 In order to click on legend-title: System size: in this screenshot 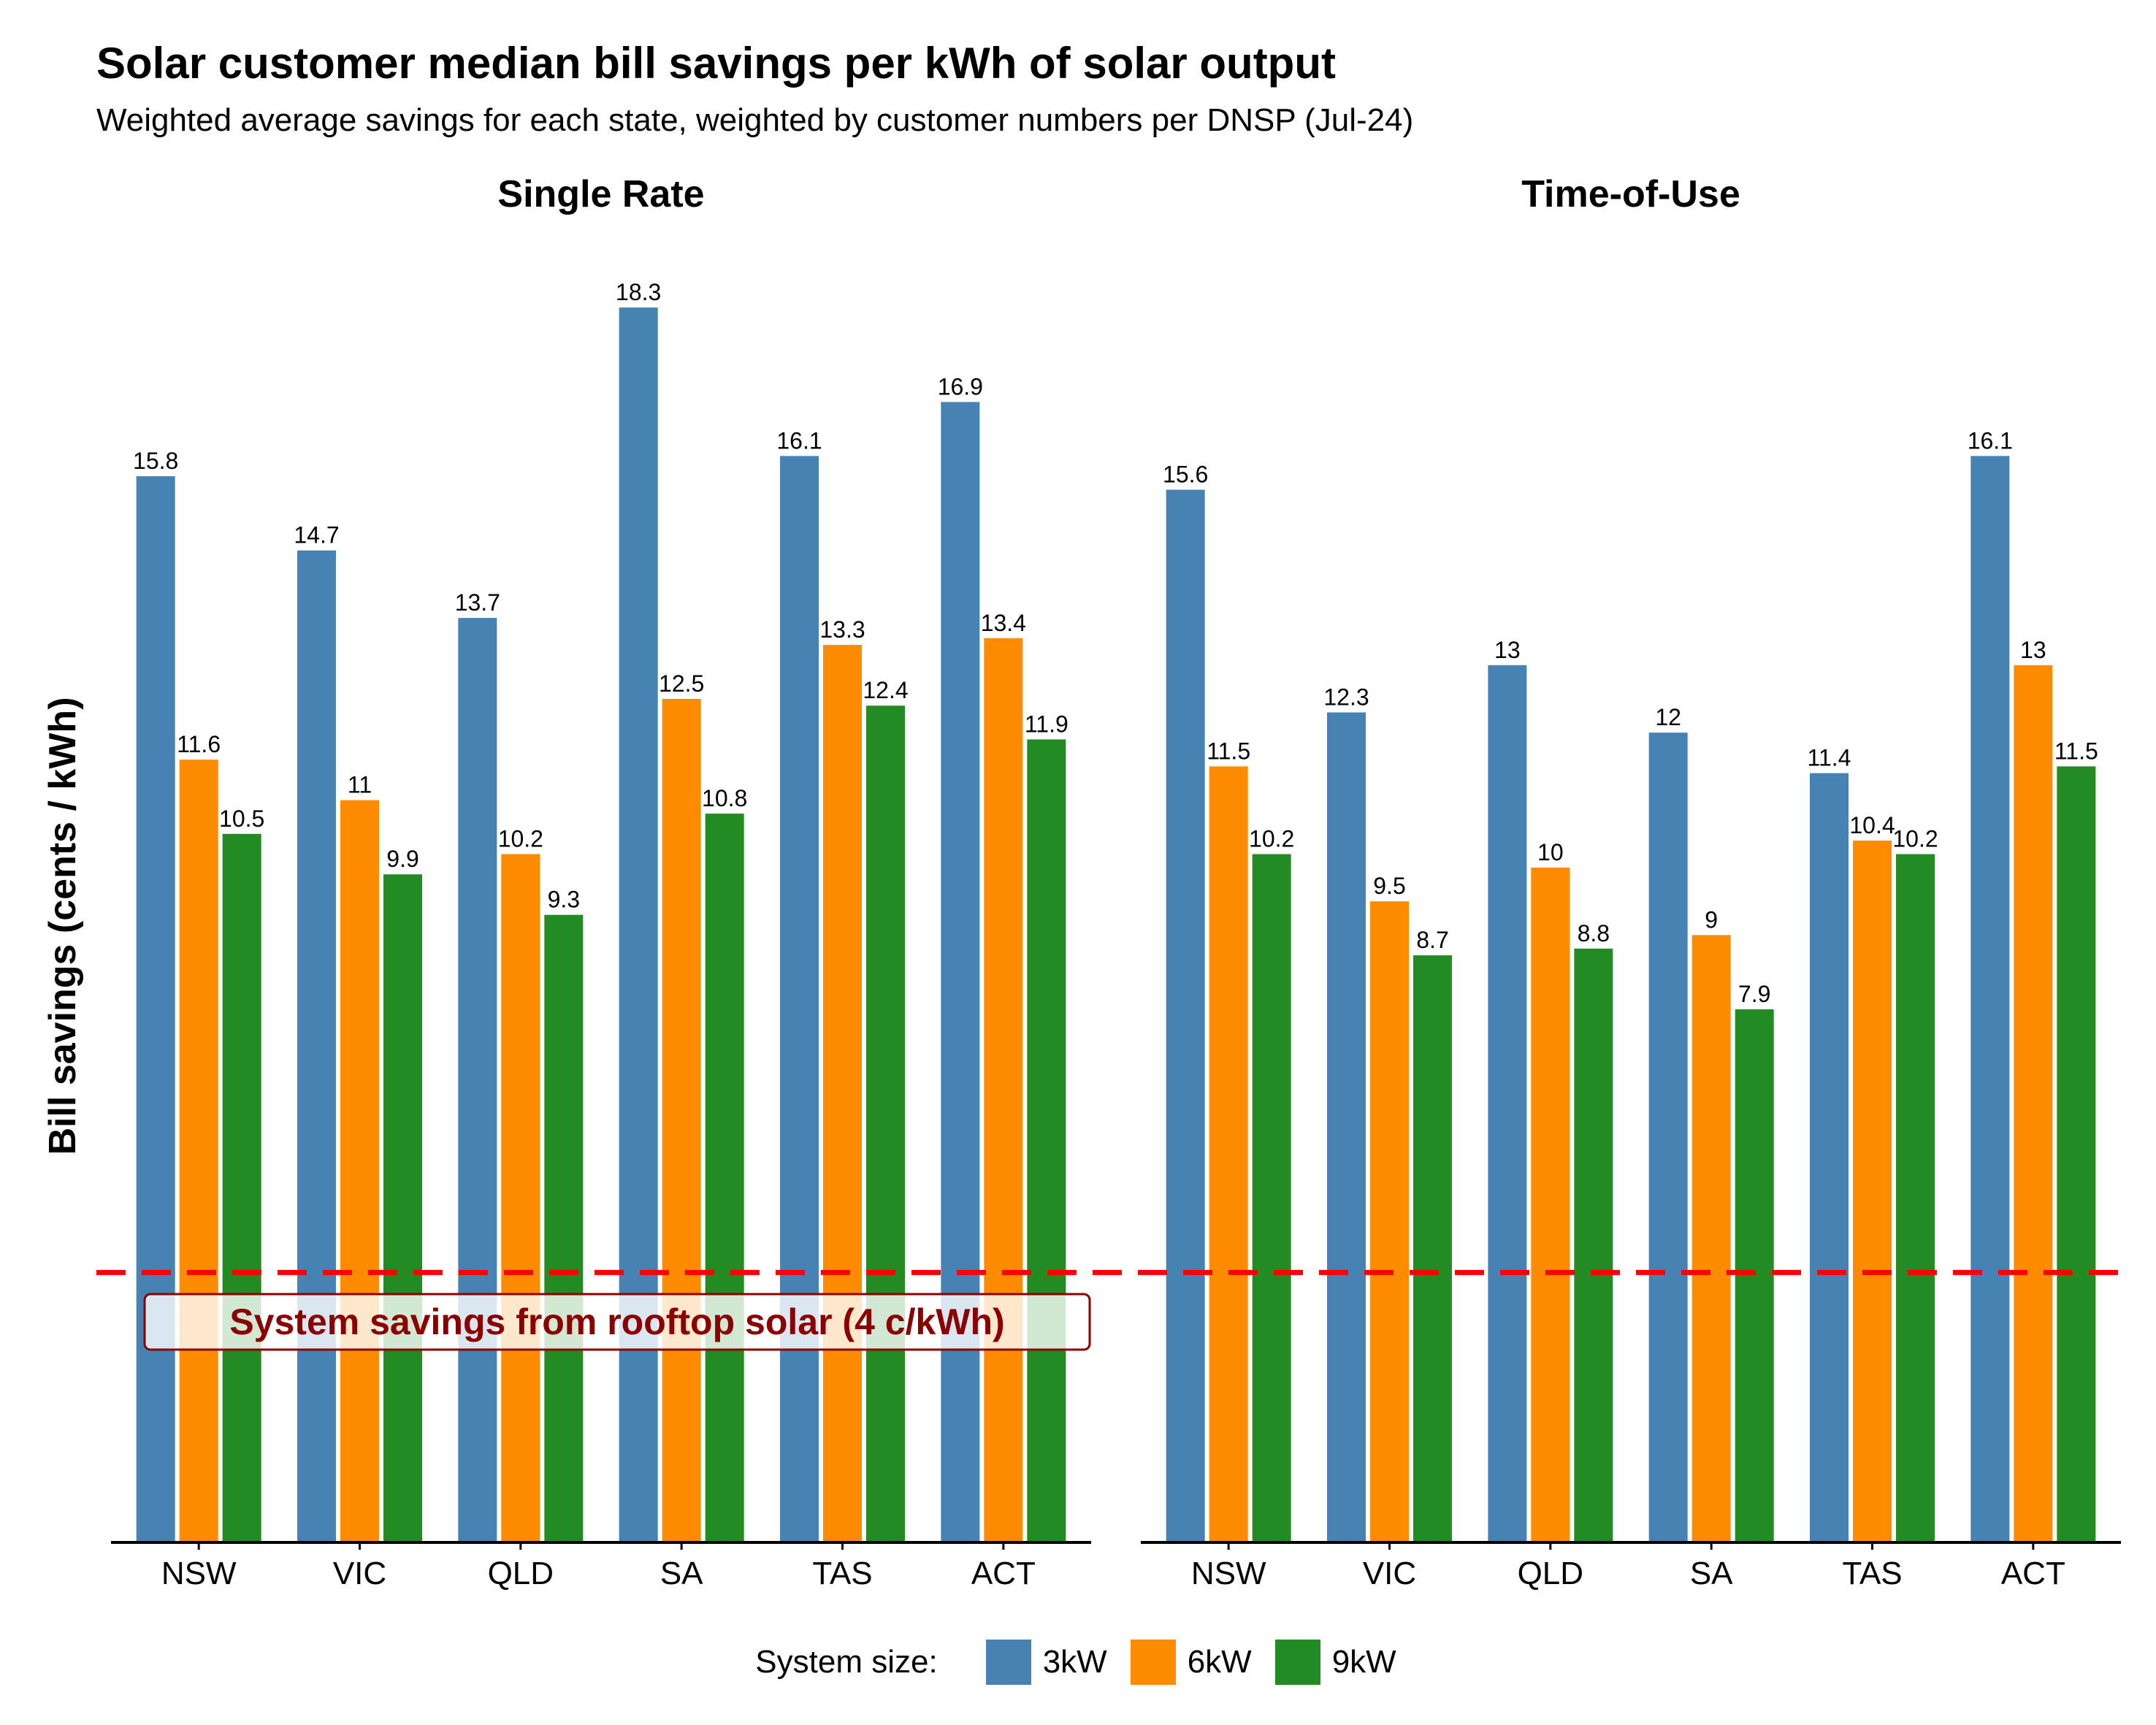, I will do `click(847, 1662)`.